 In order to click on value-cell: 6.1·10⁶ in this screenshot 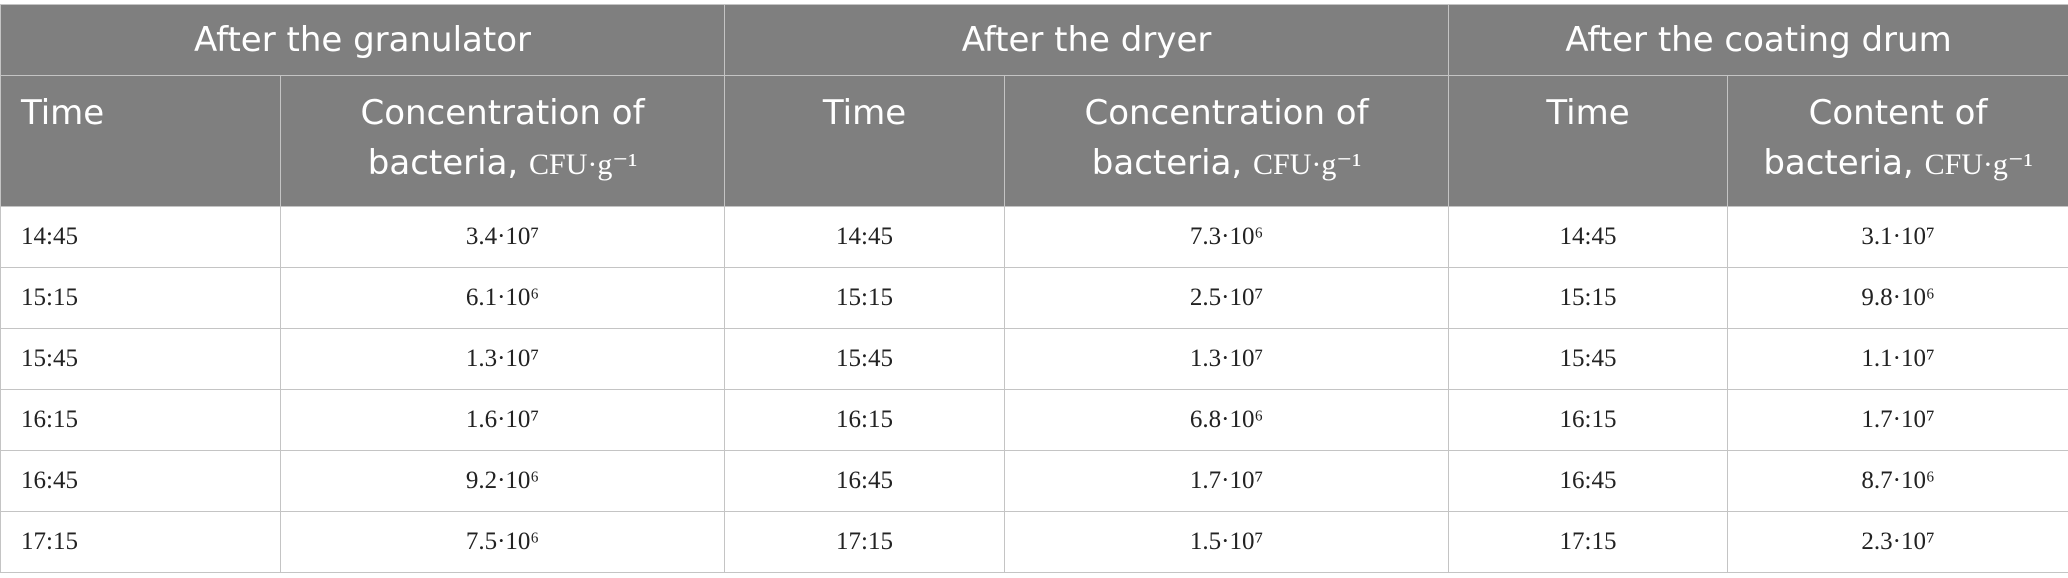, I will do `click(502, 298)`.